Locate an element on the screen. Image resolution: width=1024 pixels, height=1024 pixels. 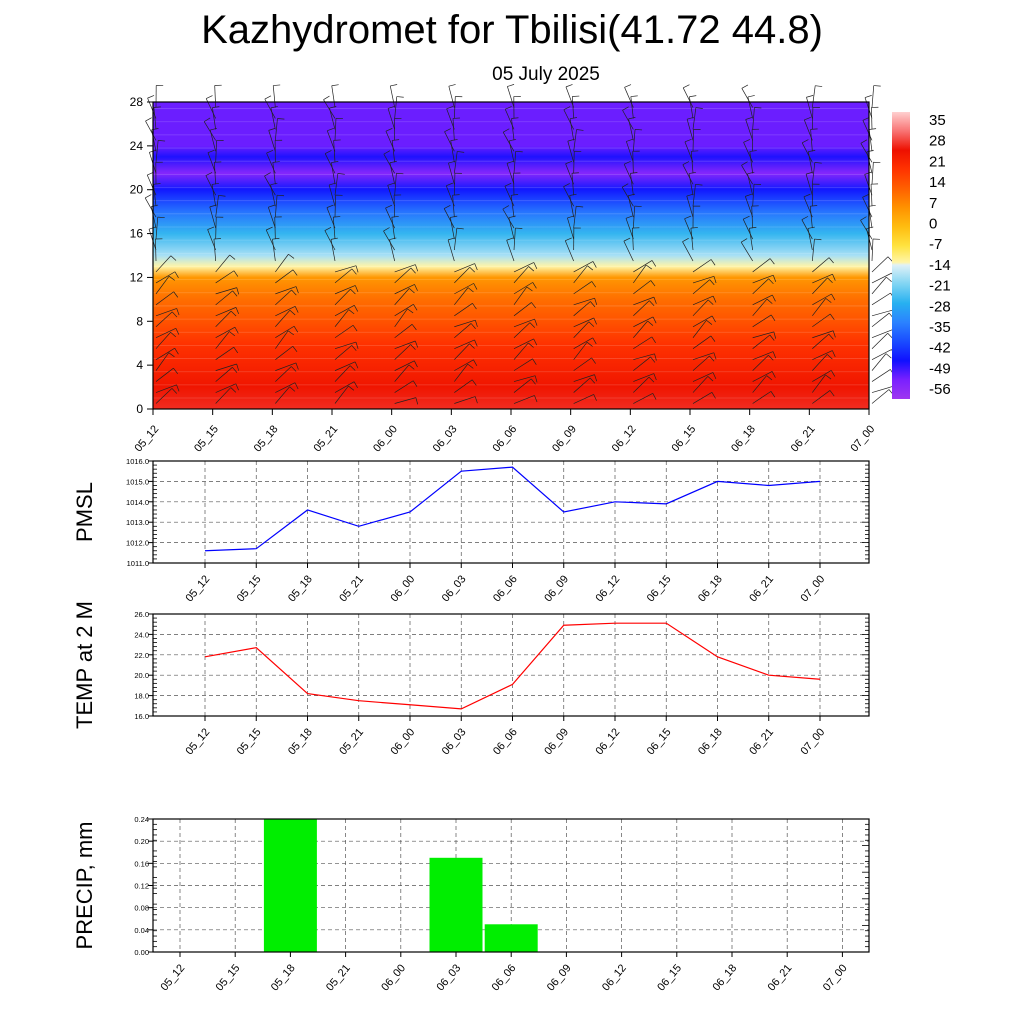
panel-frame is located at coordinates (511, 512).